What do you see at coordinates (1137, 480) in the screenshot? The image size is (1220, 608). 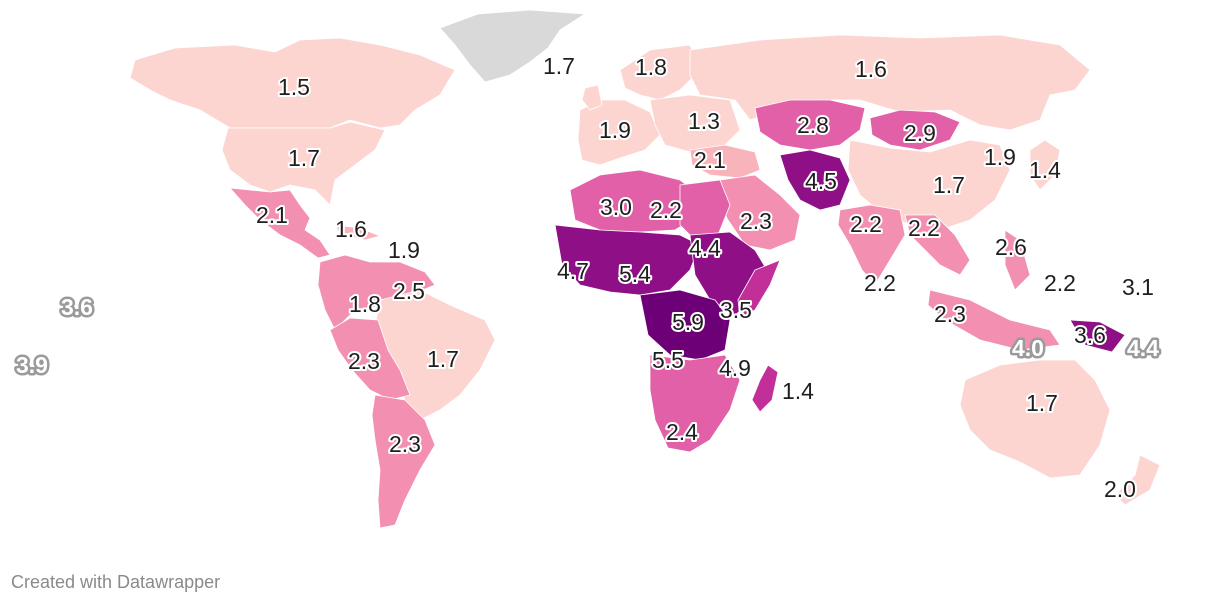 I see `region-new-zealand` at bounding box center [1137, 480].